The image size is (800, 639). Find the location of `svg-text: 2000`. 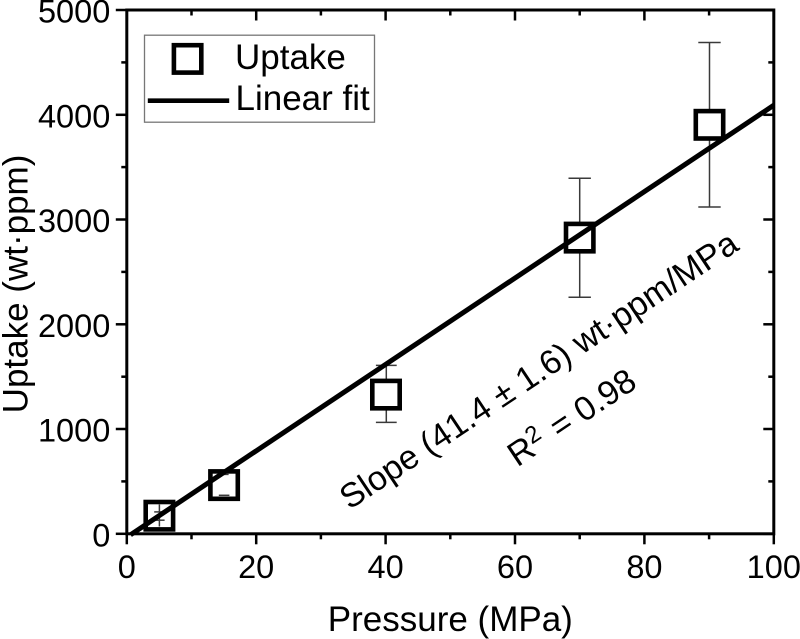

svg-text: 2000 is located at coordinates (74, 326).